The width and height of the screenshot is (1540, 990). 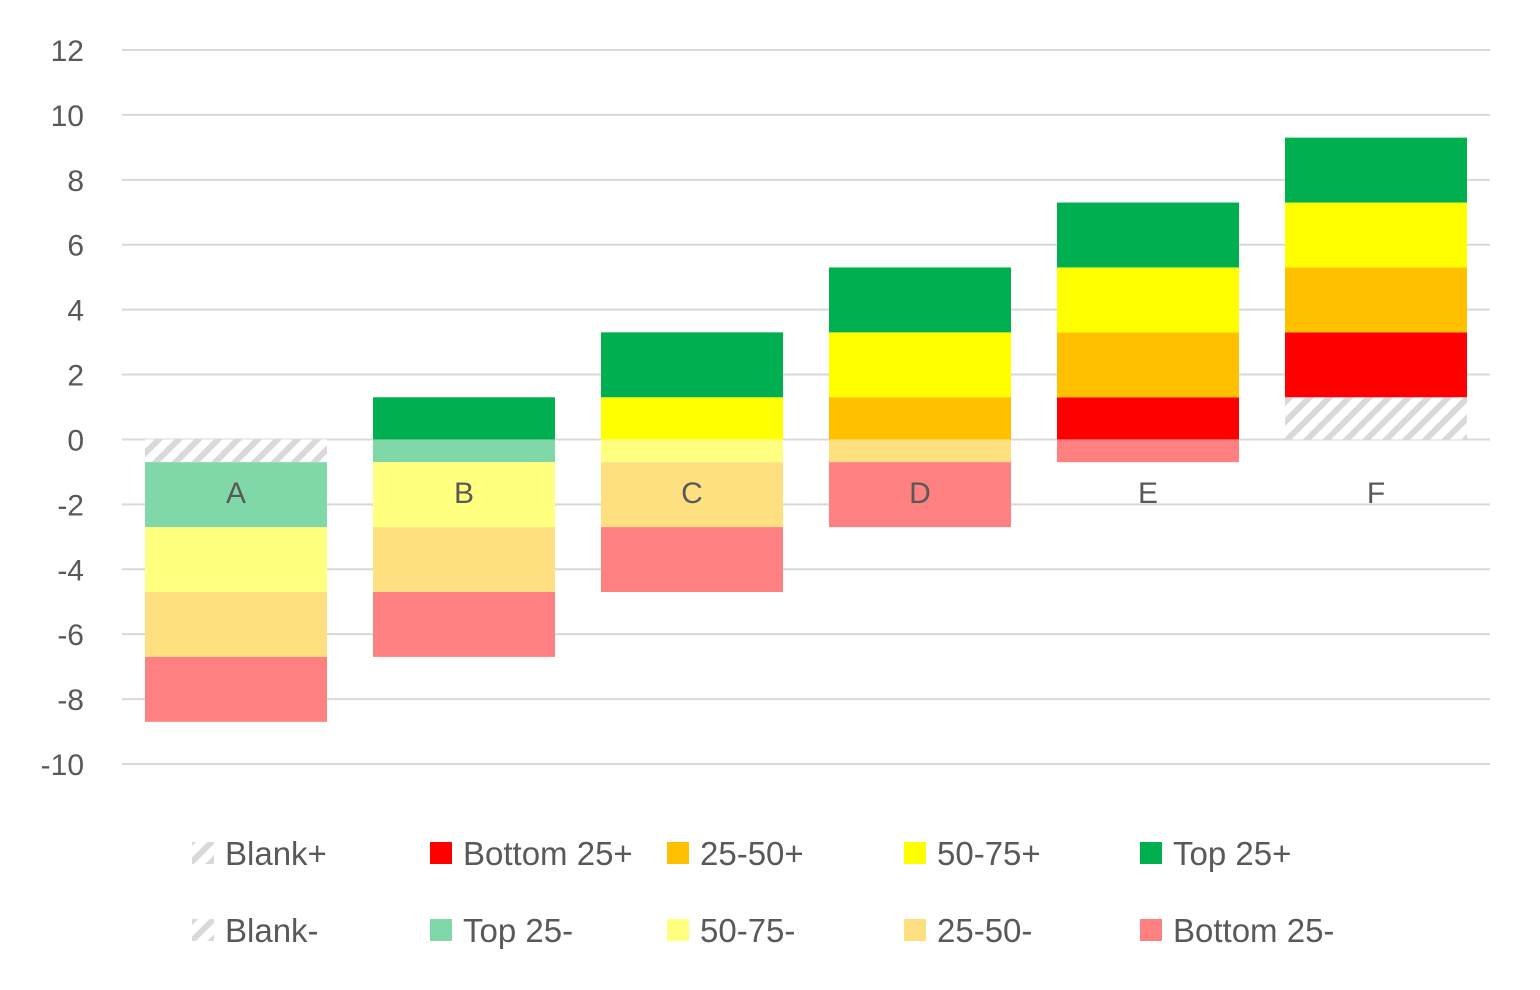 What do you see at coordinates (67, 116) in the screenshot?
I see `y-tick-label: 10` at bounding box center [67, 116].